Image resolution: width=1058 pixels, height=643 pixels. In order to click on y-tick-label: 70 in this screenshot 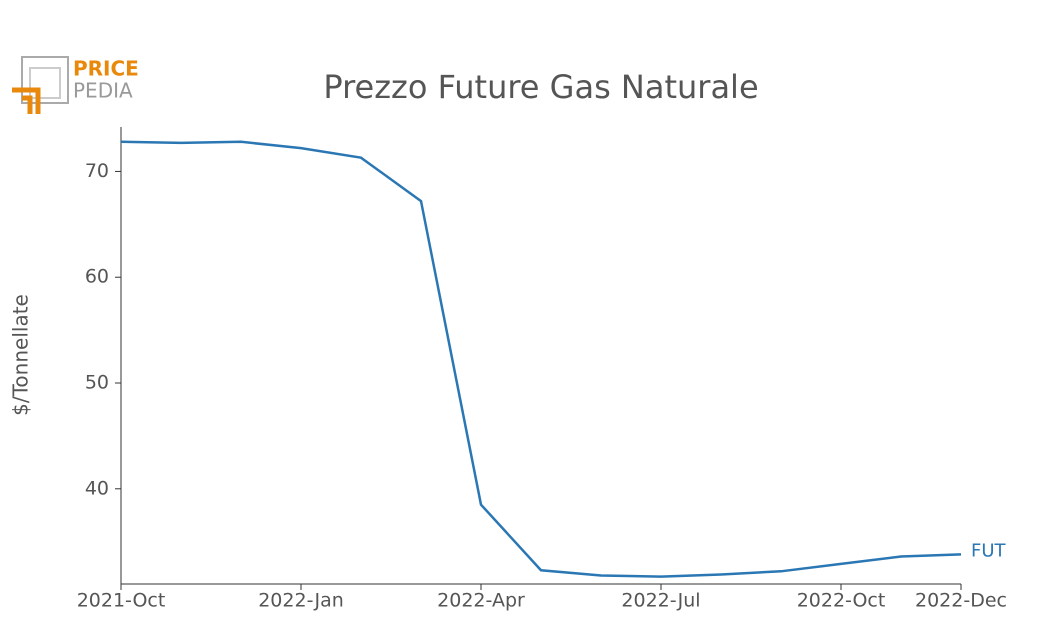, I will do `click(97, 171)`.